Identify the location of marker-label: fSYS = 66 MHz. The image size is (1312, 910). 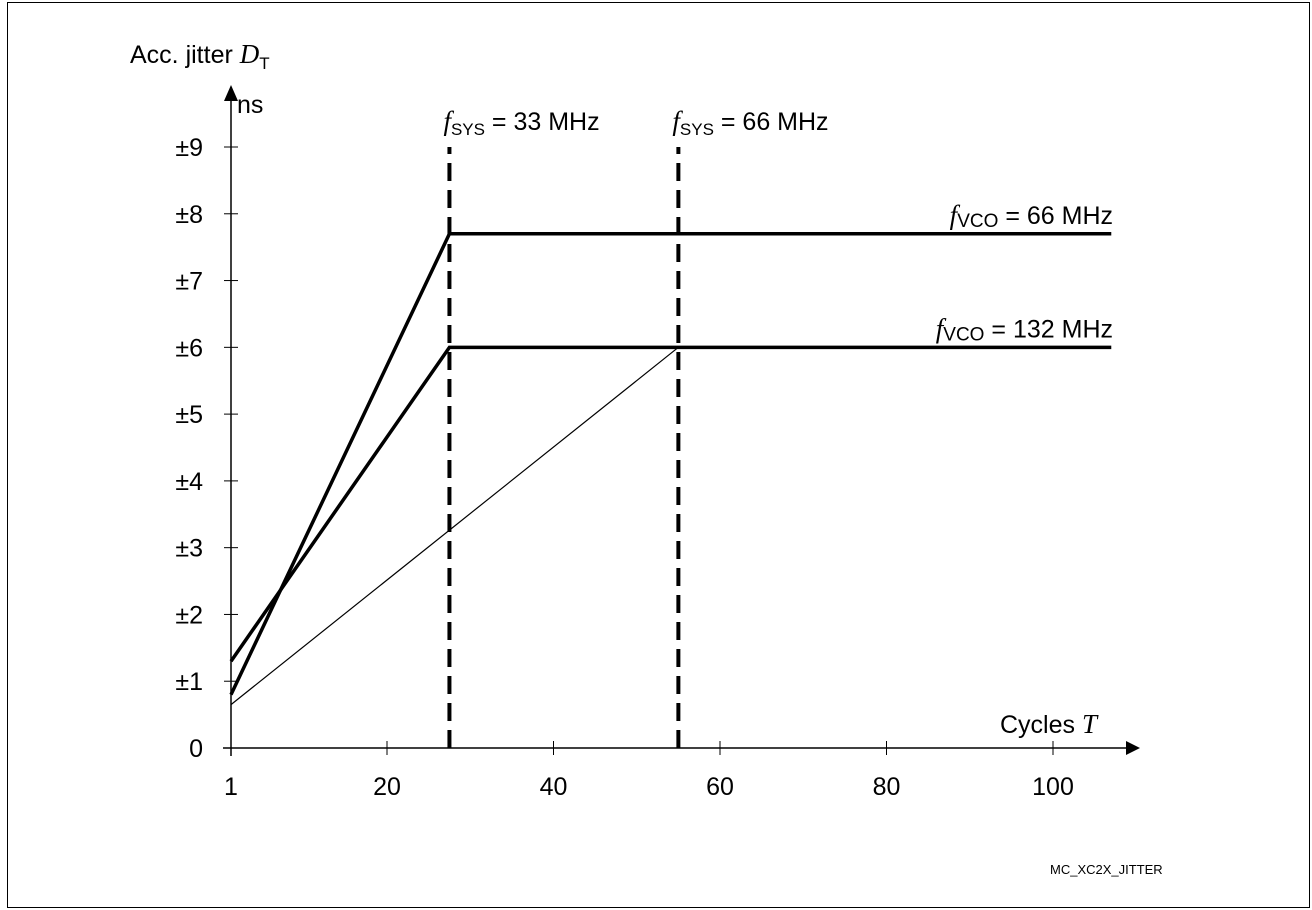
(750, 122).